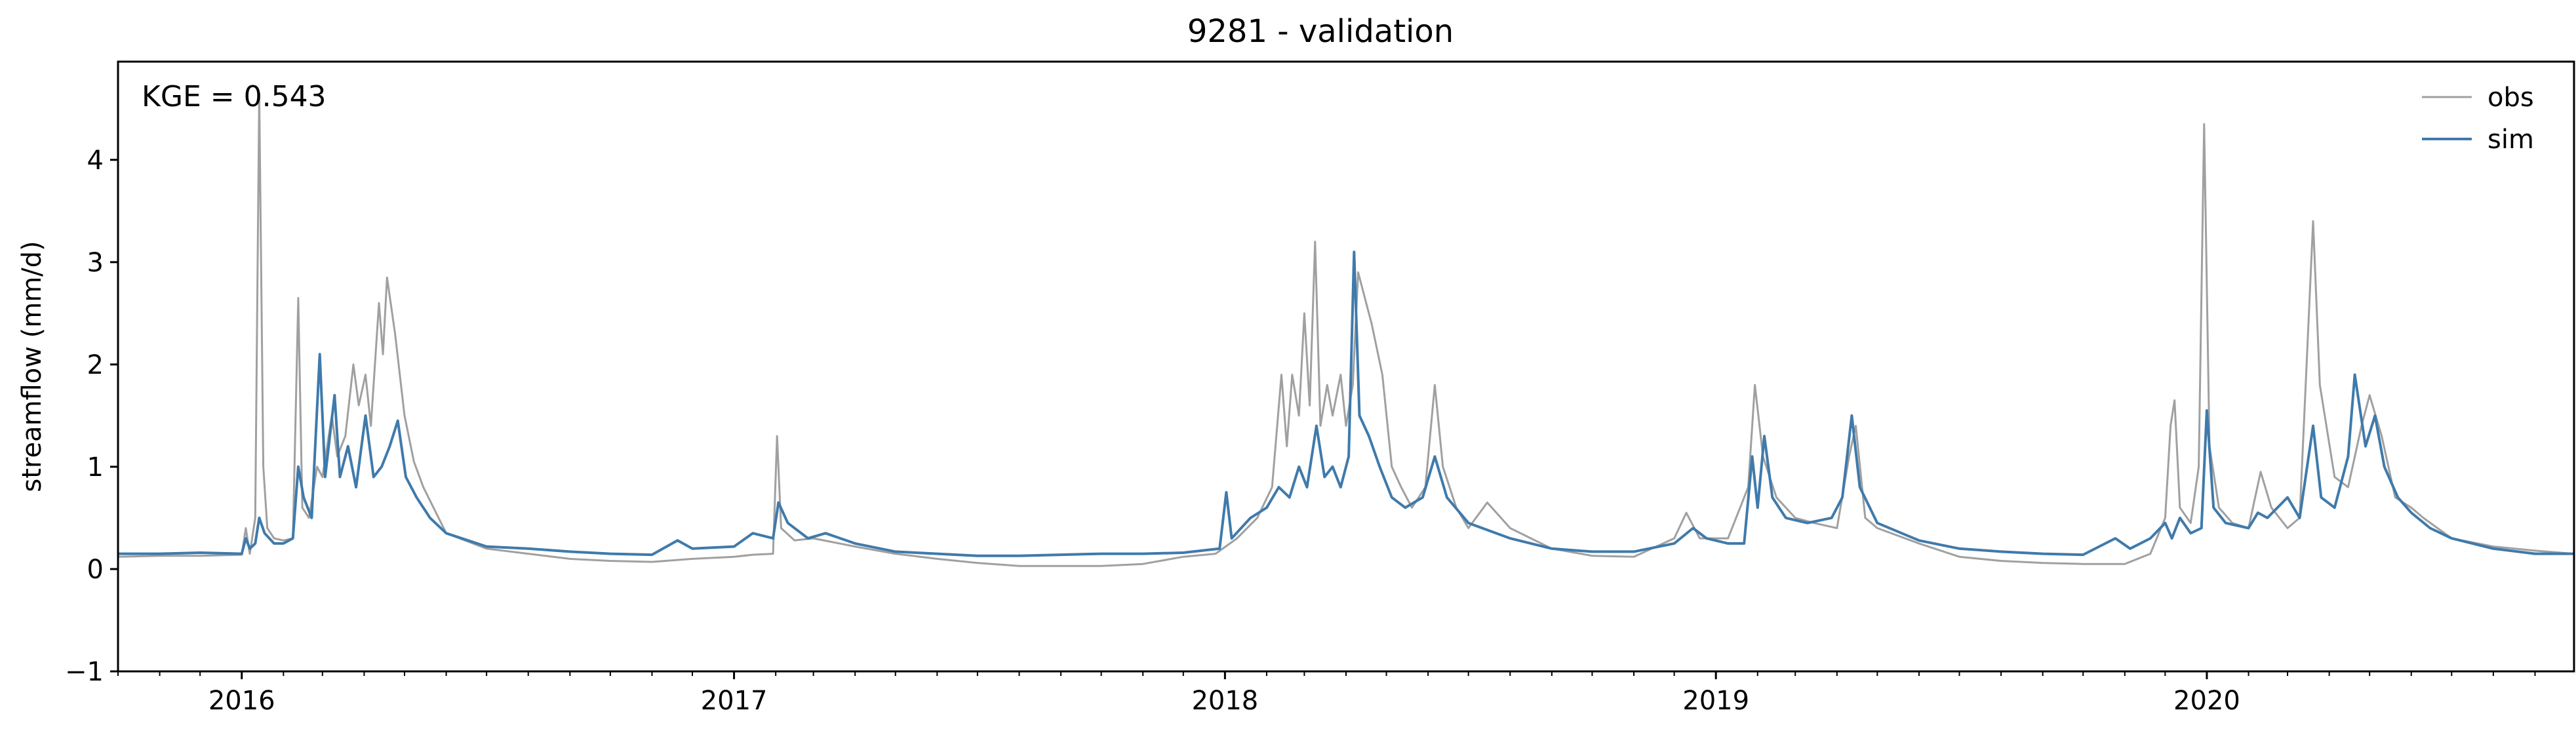  I want to click on y-axis-label: streamflow (mm/d), so click(32, 366).